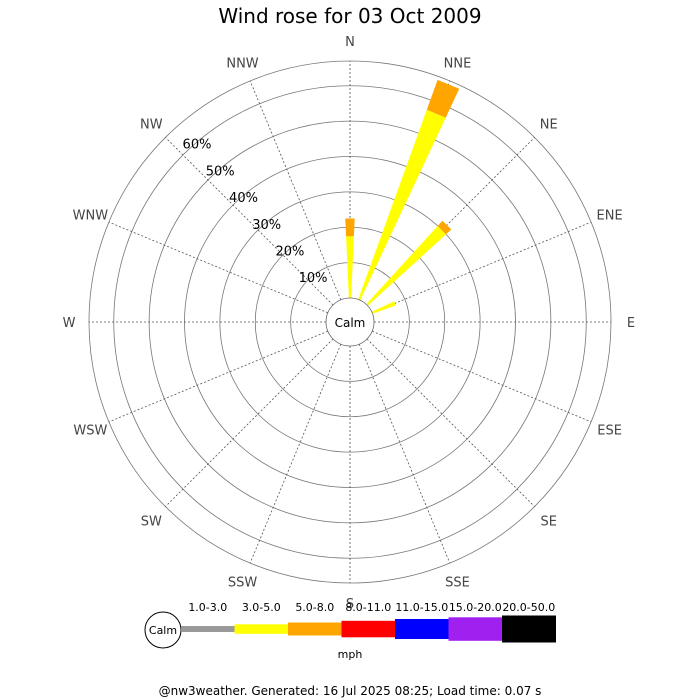  I want to click on legend-label: 20.0-50.0, so click(528, 607).